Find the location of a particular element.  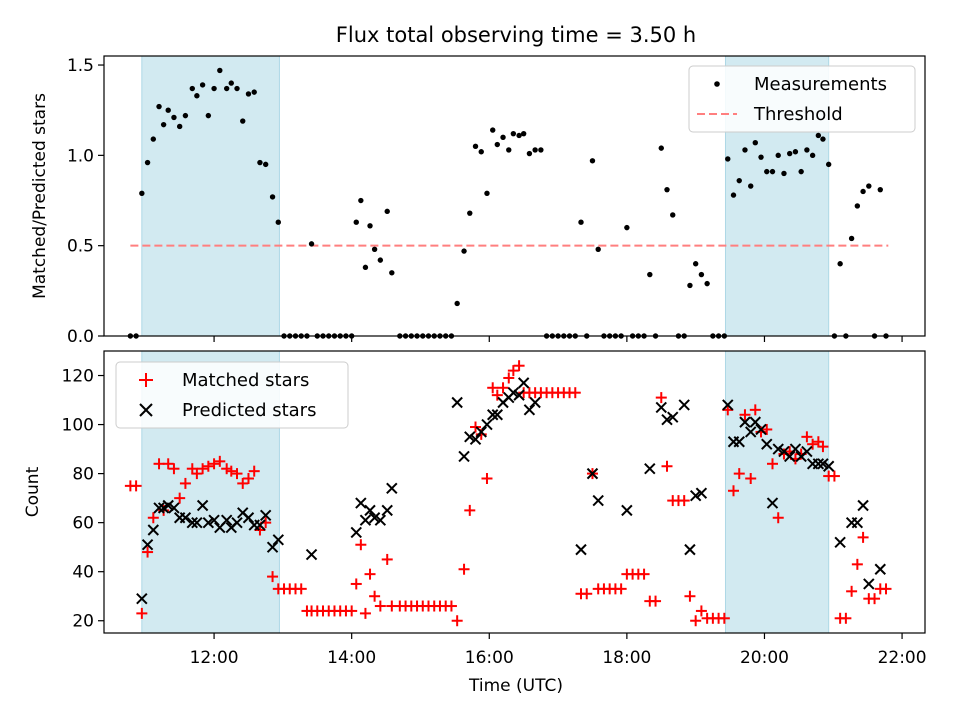

legend-measurements-marker is located at coordinates (717, 84).